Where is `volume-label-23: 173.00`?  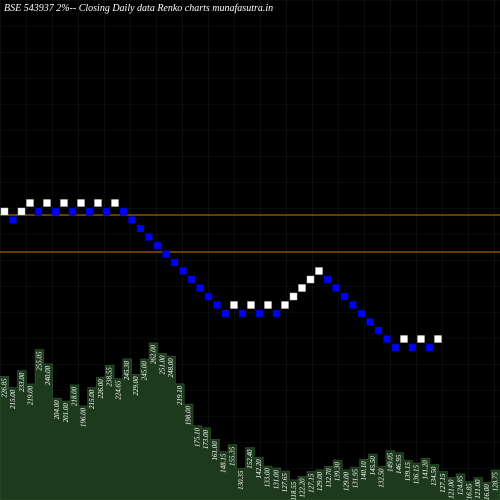 volume-label-23: 173.00 is located at coordinates (206, 439).